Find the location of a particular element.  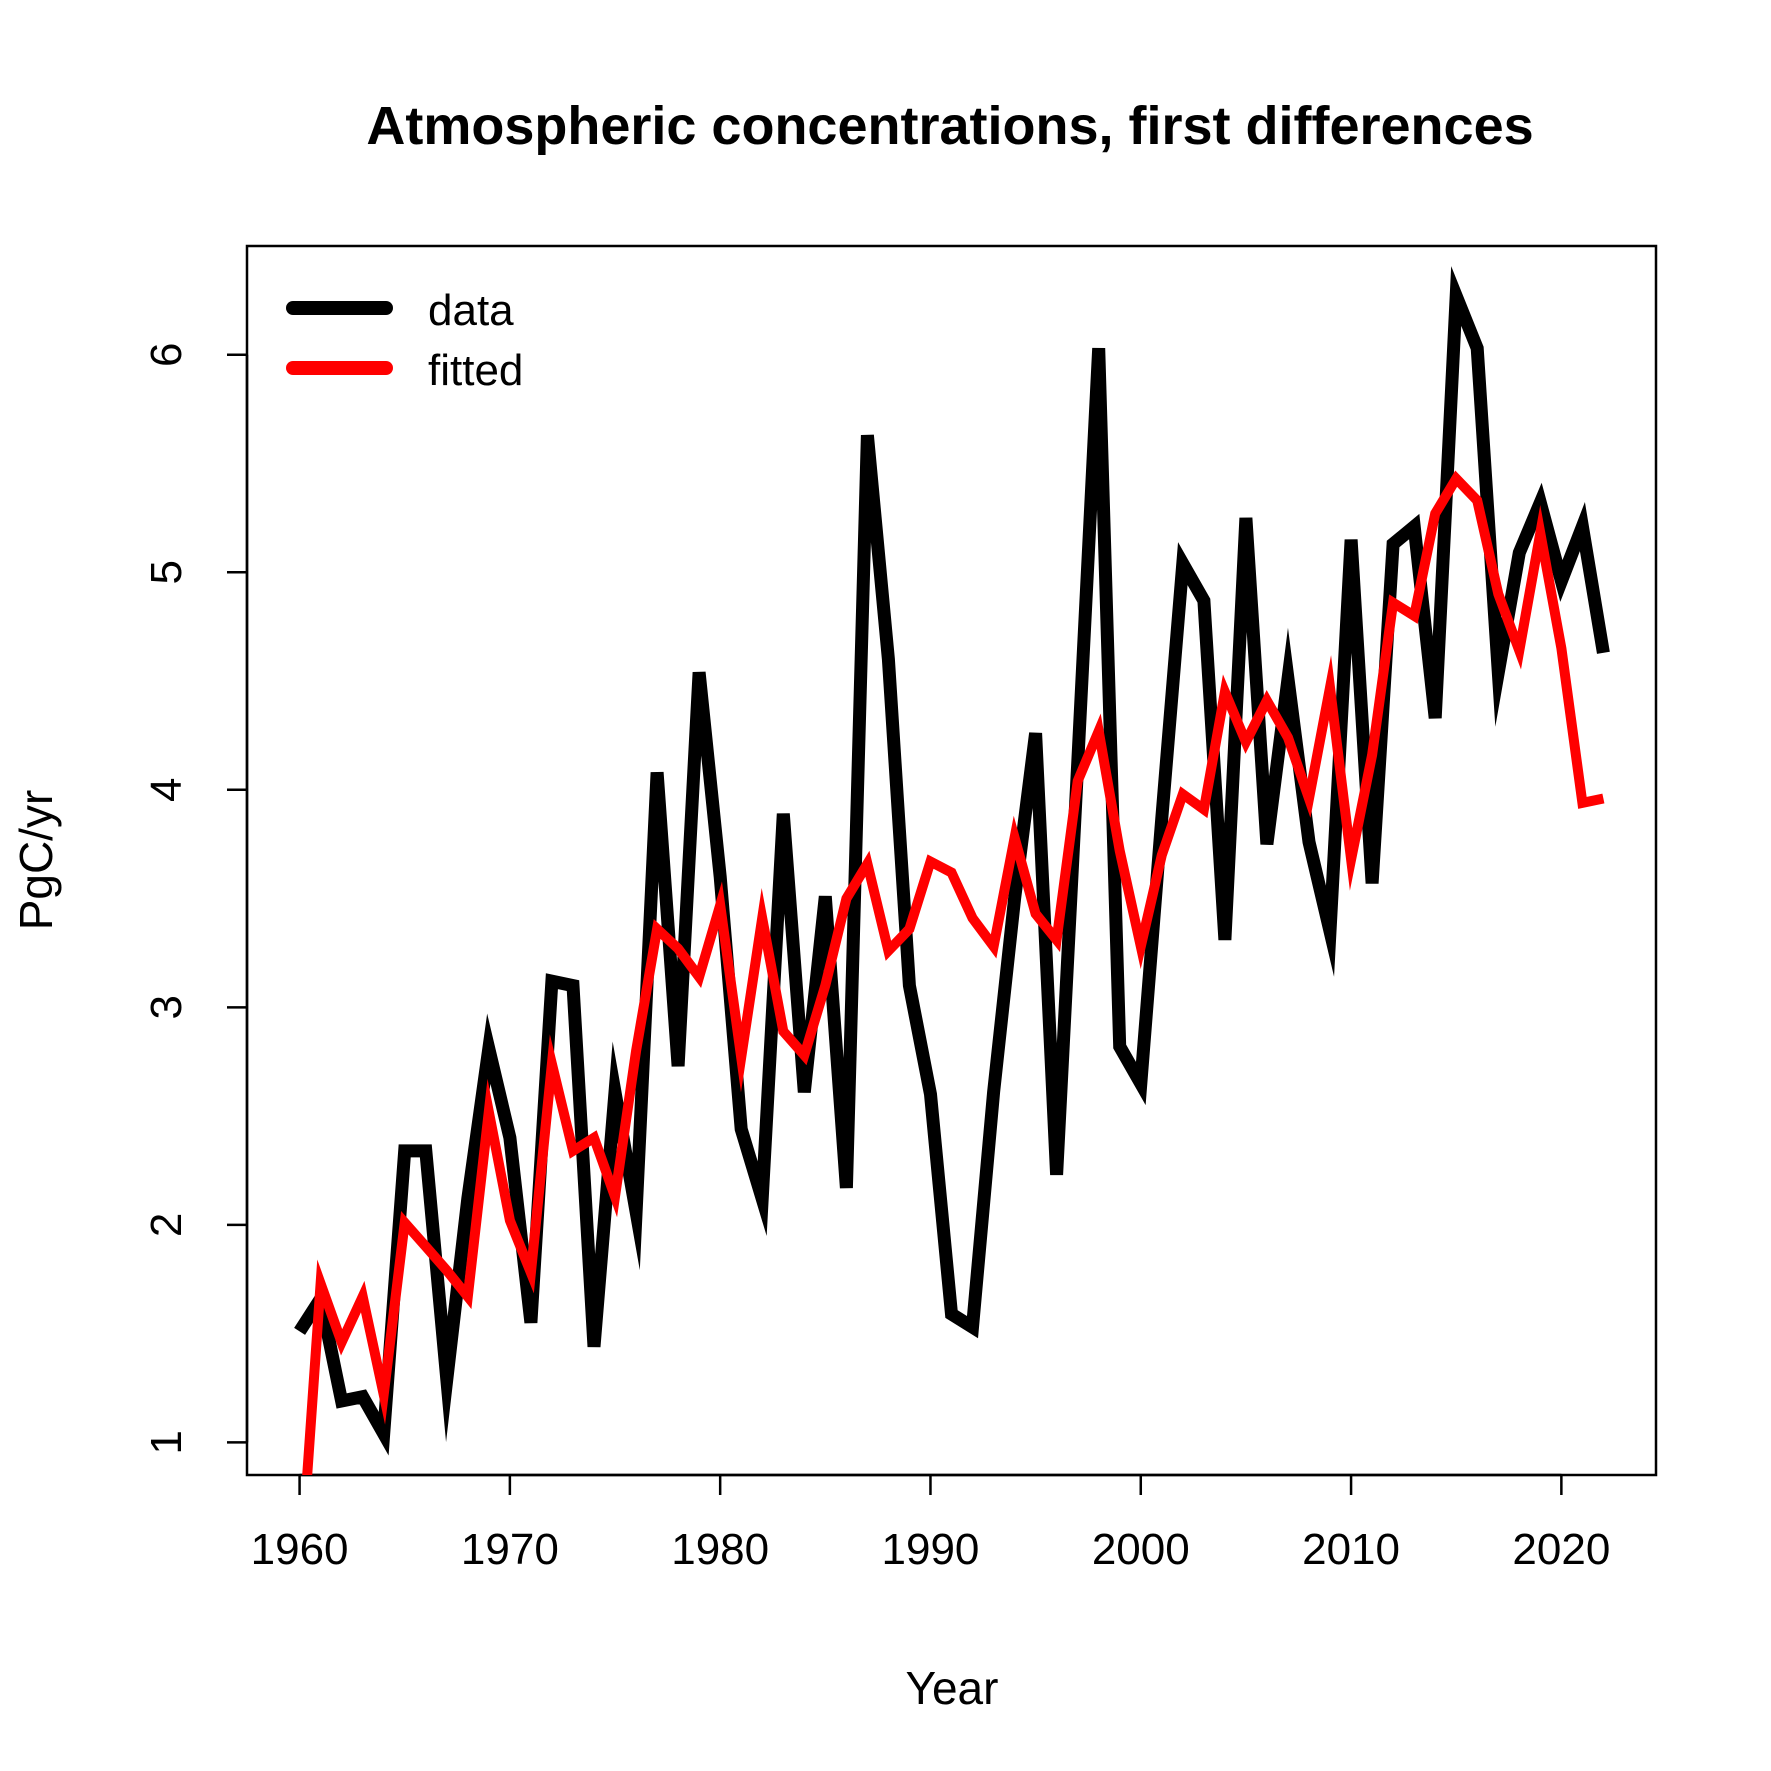

x-axis: 1960 1970 1980 1990 2000 2010 2020 is located at coordinates (930, 1523).